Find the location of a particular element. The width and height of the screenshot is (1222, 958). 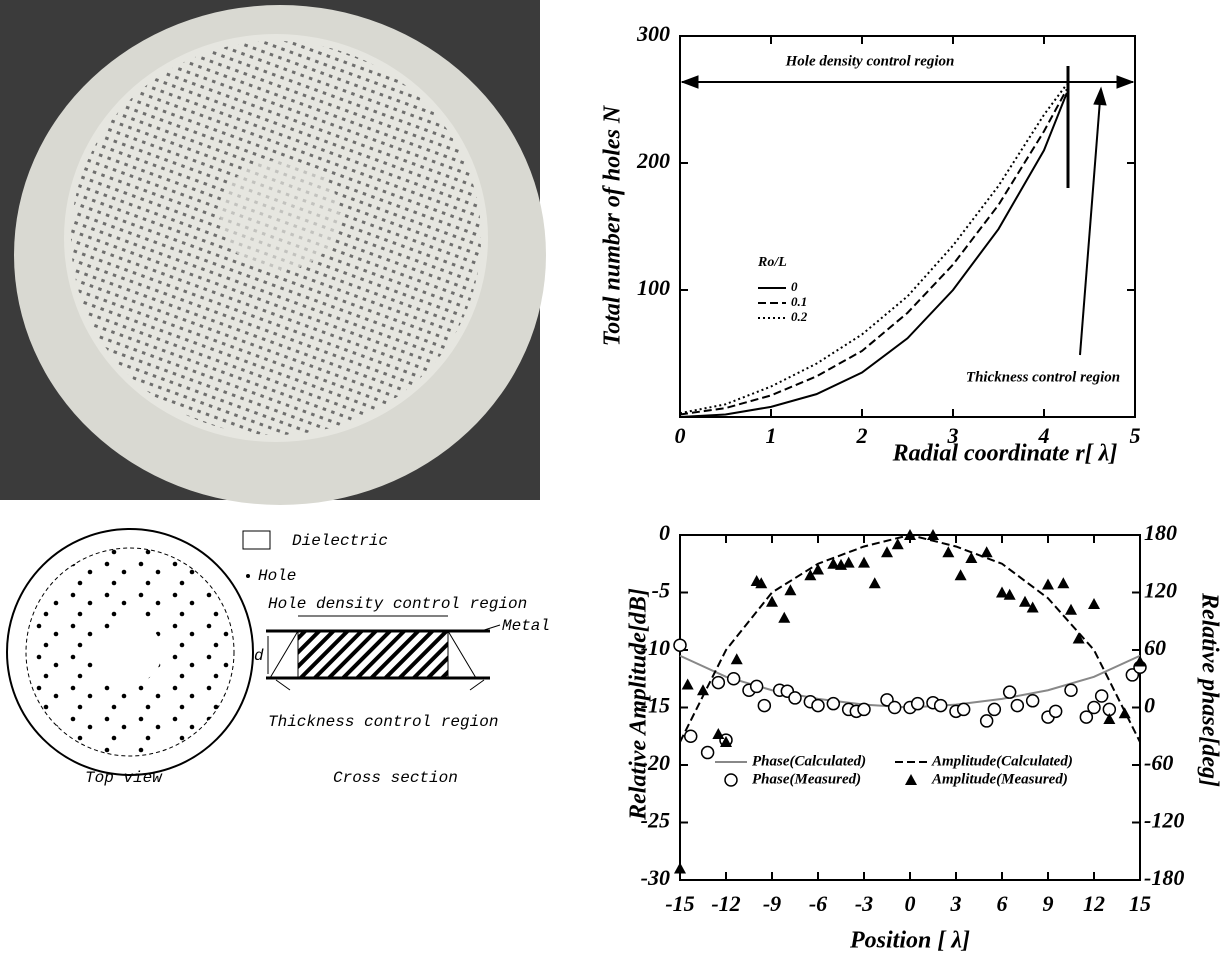

x-tick-label: 6 is located at coordinates (1002, 903).